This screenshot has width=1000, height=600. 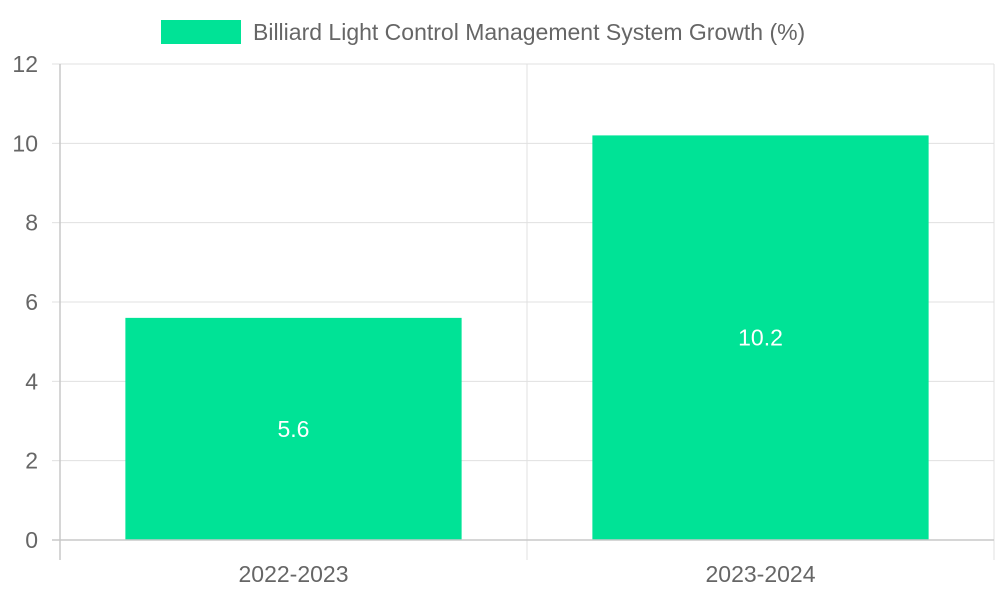 What do you see at coordinates (201, 32) in the screenshot?
I see `legend-swatch` at bounding box center [201, 32].